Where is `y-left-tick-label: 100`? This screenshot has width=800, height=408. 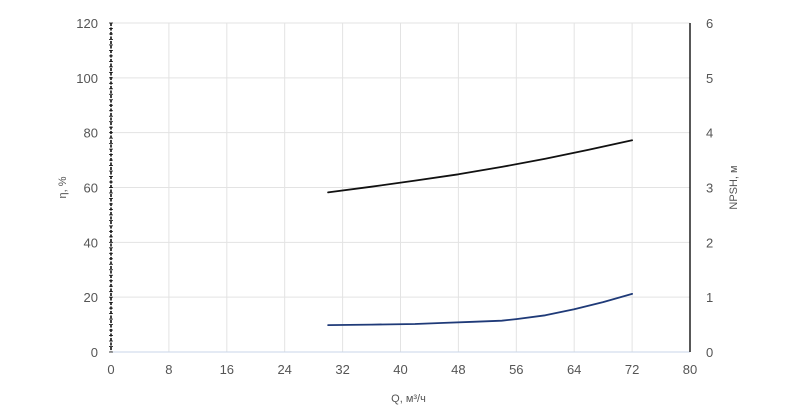 y-left-tick-label: 100 is located at coordinates (87, 78).